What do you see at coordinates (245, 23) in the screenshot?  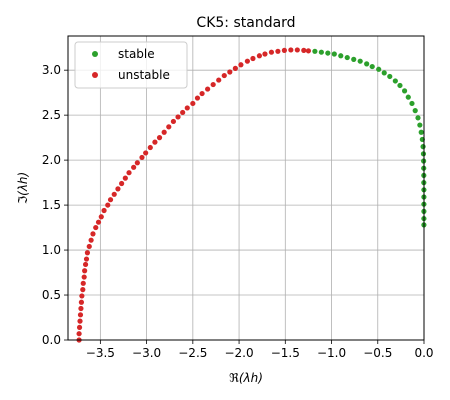 I see `chart-title: CK5: standard` at bounding box center [245, 23].